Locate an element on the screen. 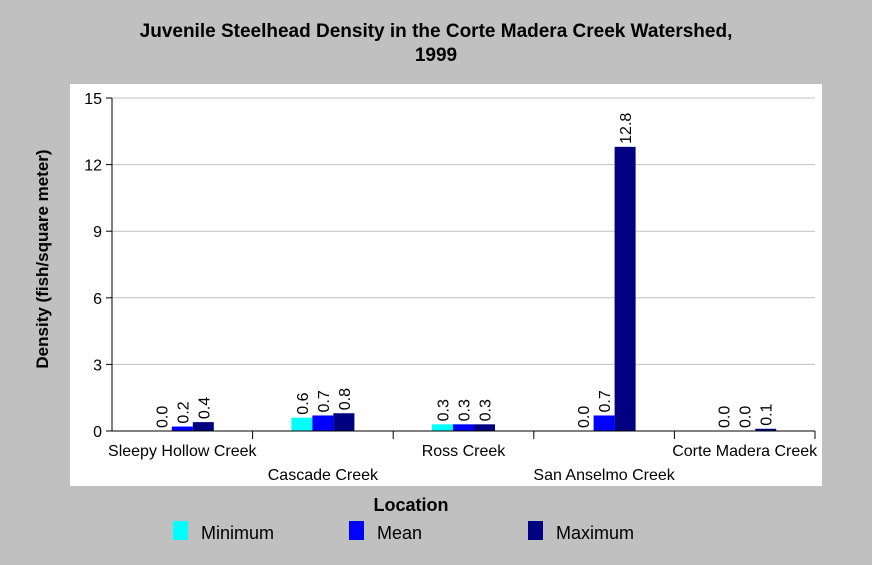 The image size is (872, 565). data-label: 0.4 is located at coordinates (204, 408).